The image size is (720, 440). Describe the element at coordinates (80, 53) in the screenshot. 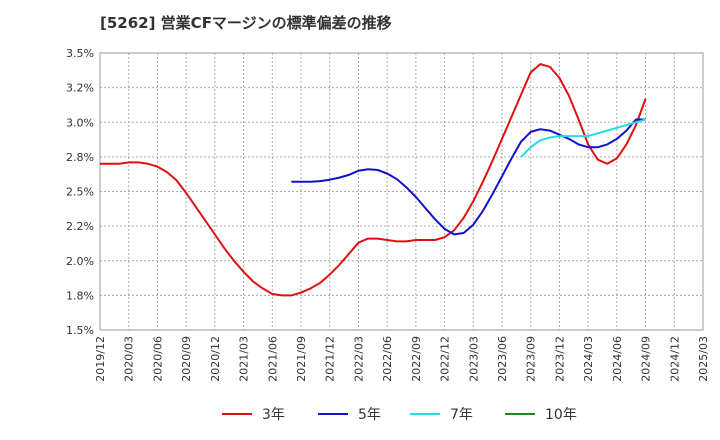

I see `y-tick-label: 3.5%` at that location.